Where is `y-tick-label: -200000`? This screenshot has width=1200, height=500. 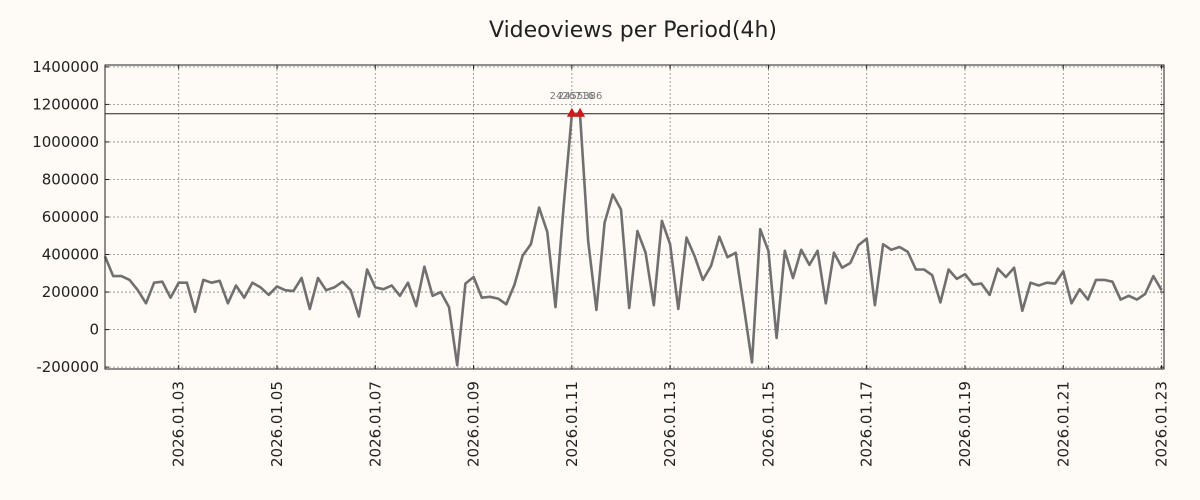 y-tick-label: -200000 is located at coordinates (67, 367).